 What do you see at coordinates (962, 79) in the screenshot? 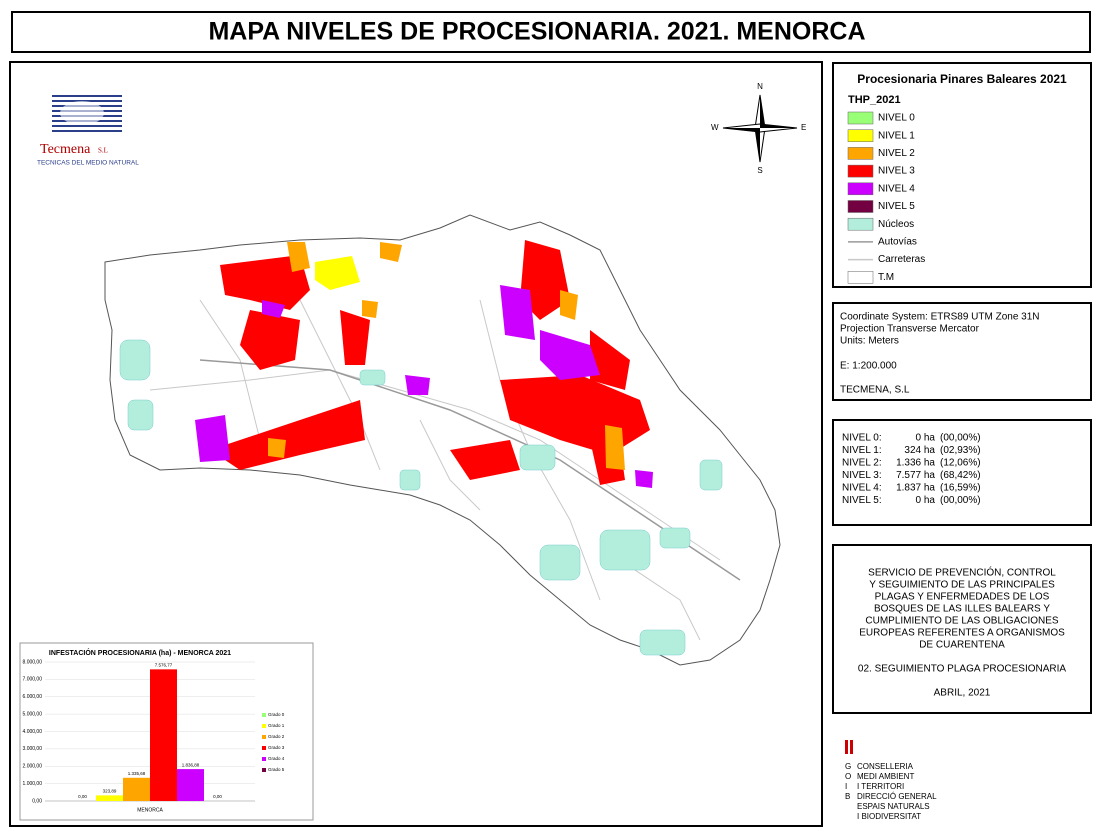
I see `legend-title: Procesionaria Pinares Baleares 2021` at bounding box center [962, 79].